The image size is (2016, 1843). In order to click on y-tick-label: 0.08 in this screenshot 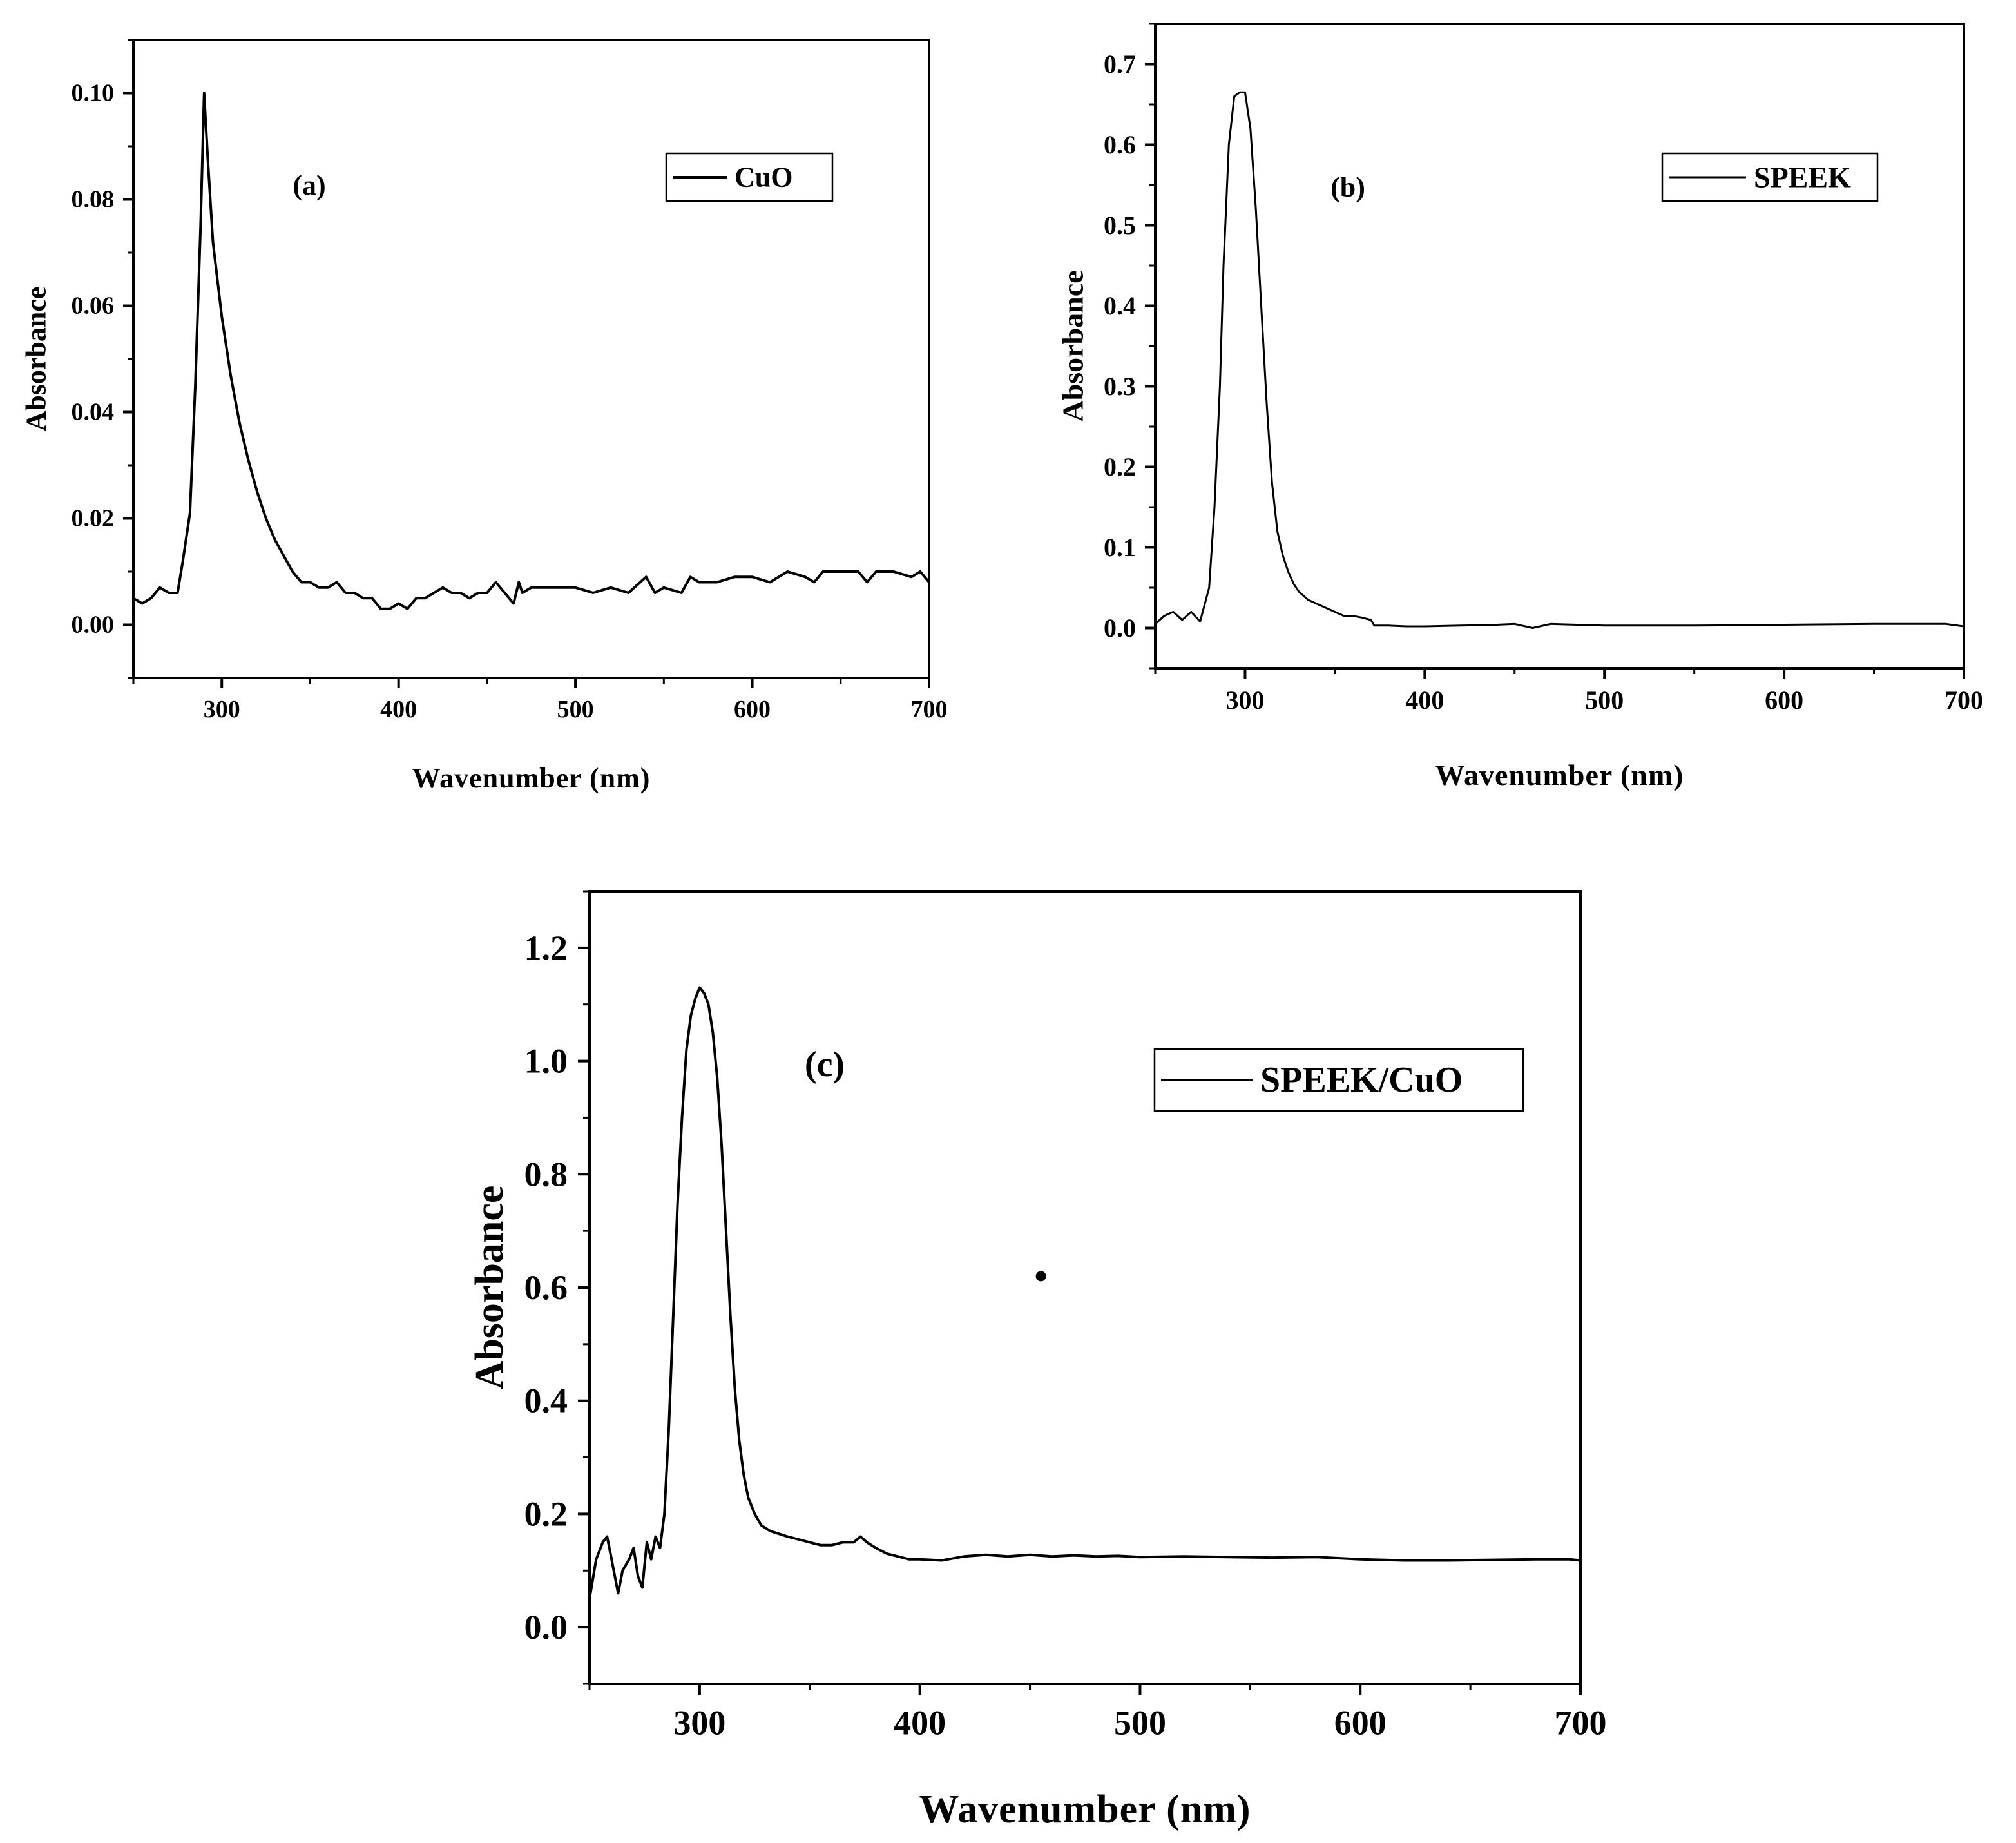, I will do `click(93, 200)`.